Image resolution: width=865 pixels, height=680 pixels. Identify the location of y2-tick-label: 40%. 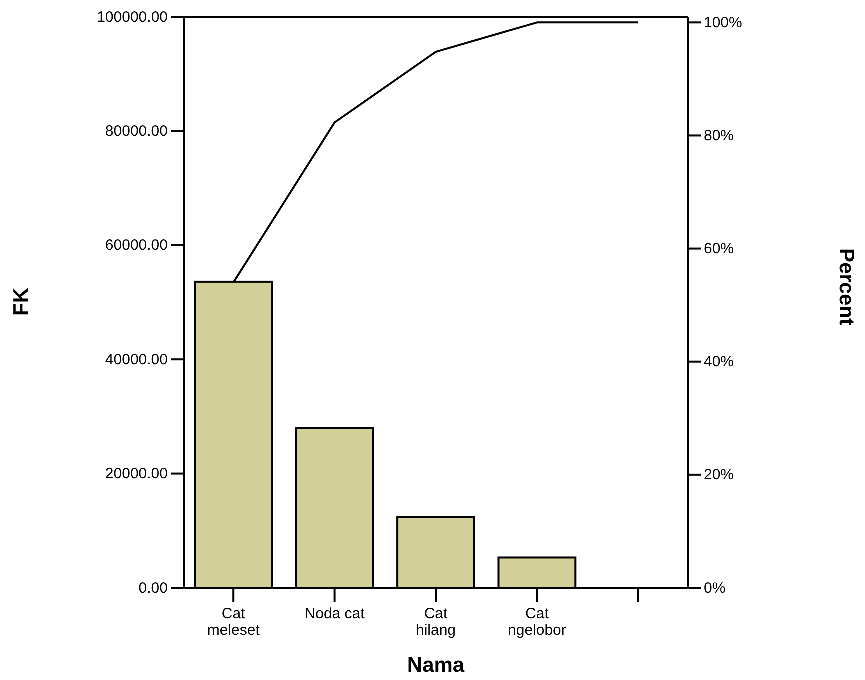
(719, 362).